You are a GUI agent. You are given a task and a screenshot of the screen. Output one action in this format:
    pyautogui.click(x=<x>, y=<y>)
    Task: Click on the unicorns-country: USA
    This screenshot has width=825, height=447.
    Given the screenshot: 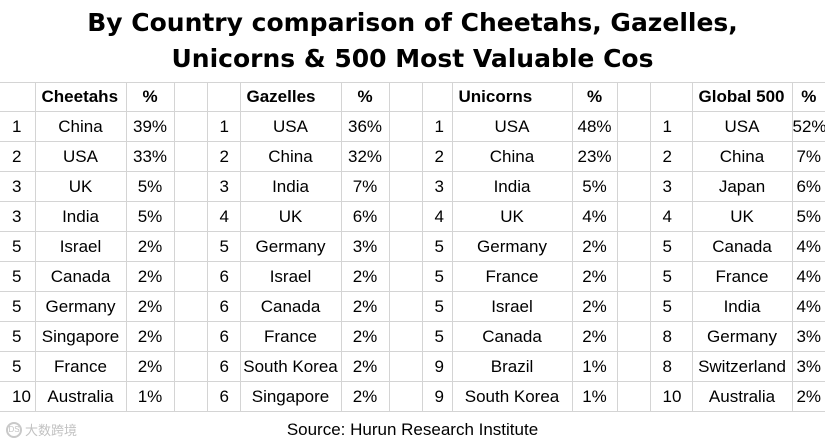 What is the action you would take?
    pyautogui.click(x=512, y=126)
    